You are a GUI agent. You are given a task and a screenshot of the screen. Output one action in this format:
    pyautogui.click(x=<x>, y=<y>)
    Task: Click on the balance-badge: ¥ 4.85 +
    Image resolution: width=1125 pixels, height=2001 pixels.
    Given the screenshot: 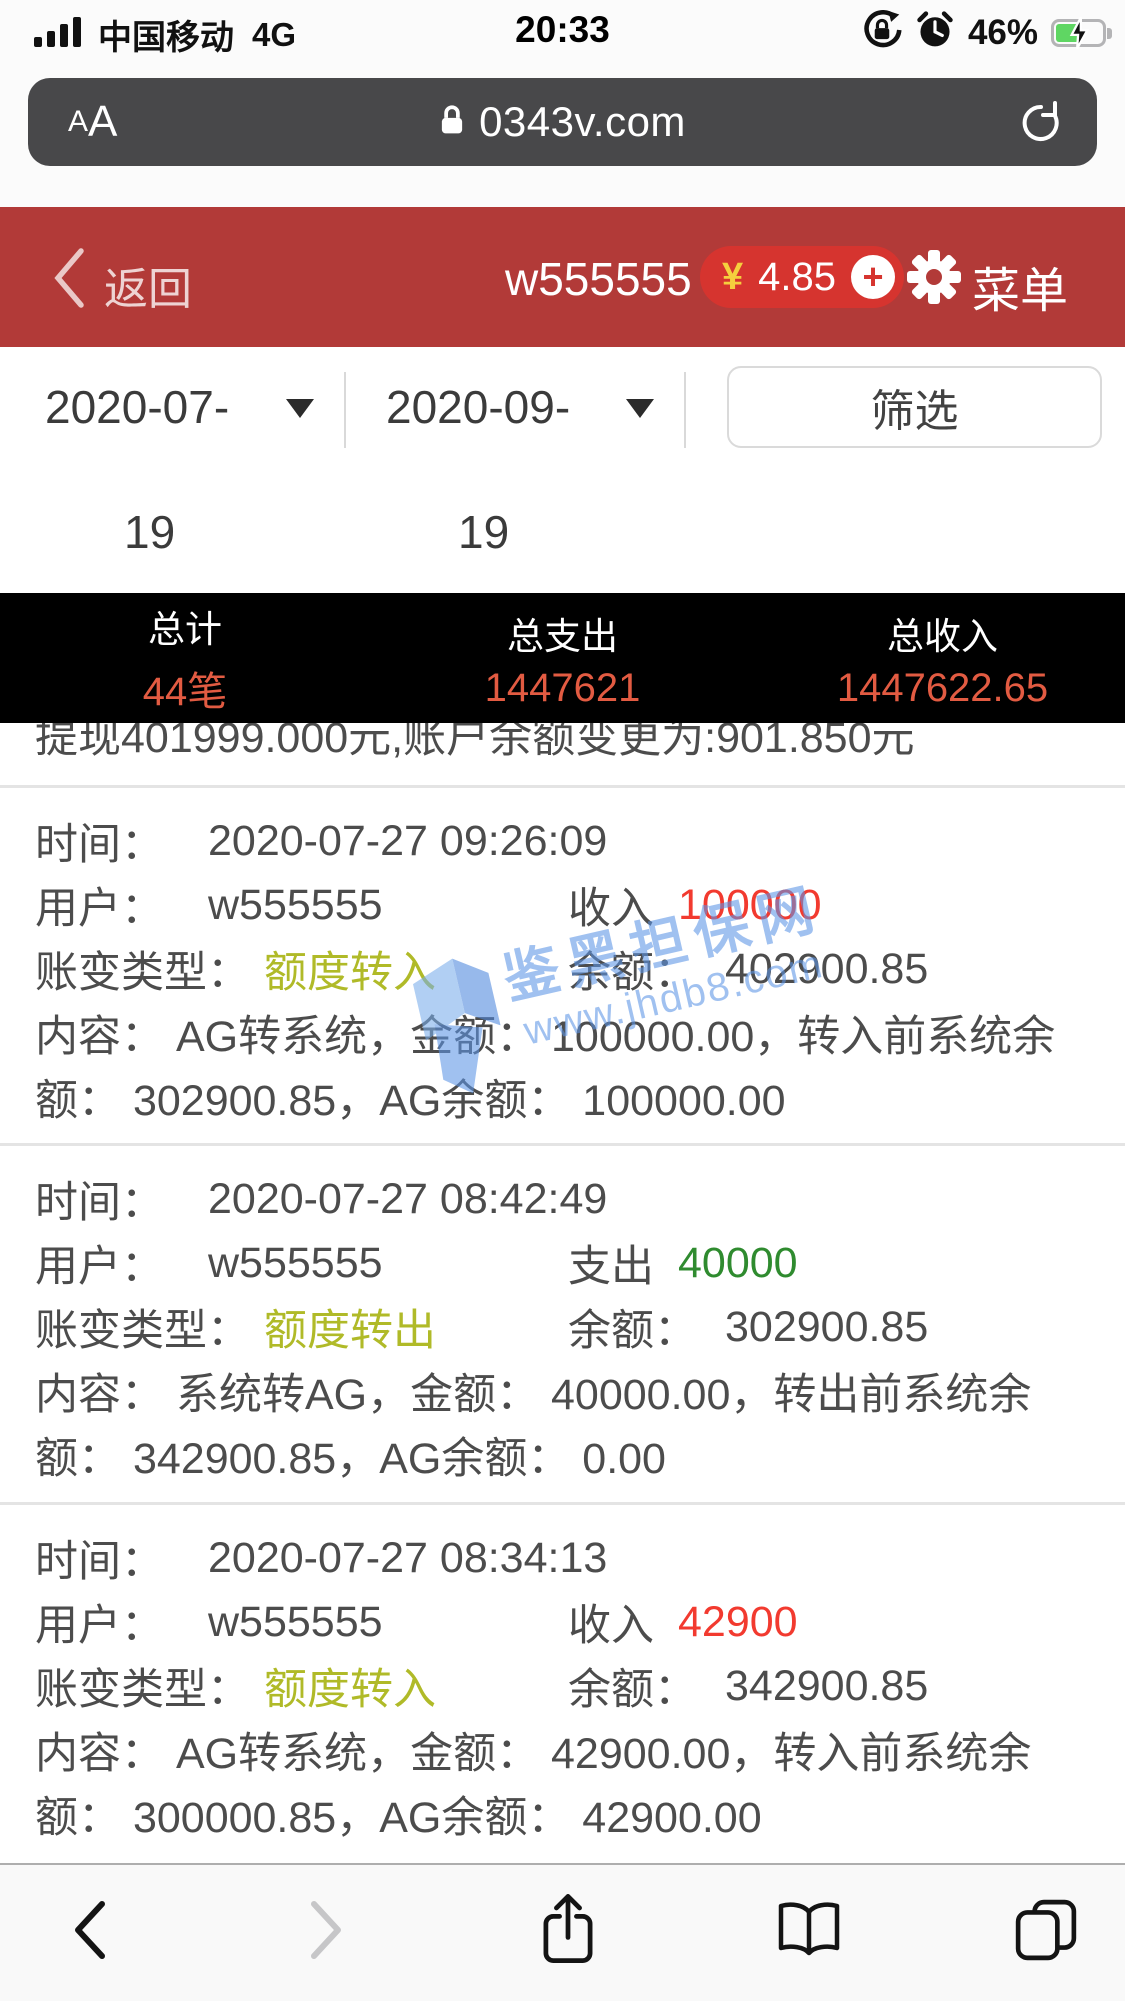 What is the action you would take?
    pyautogui.click(x=802, y=277)
    